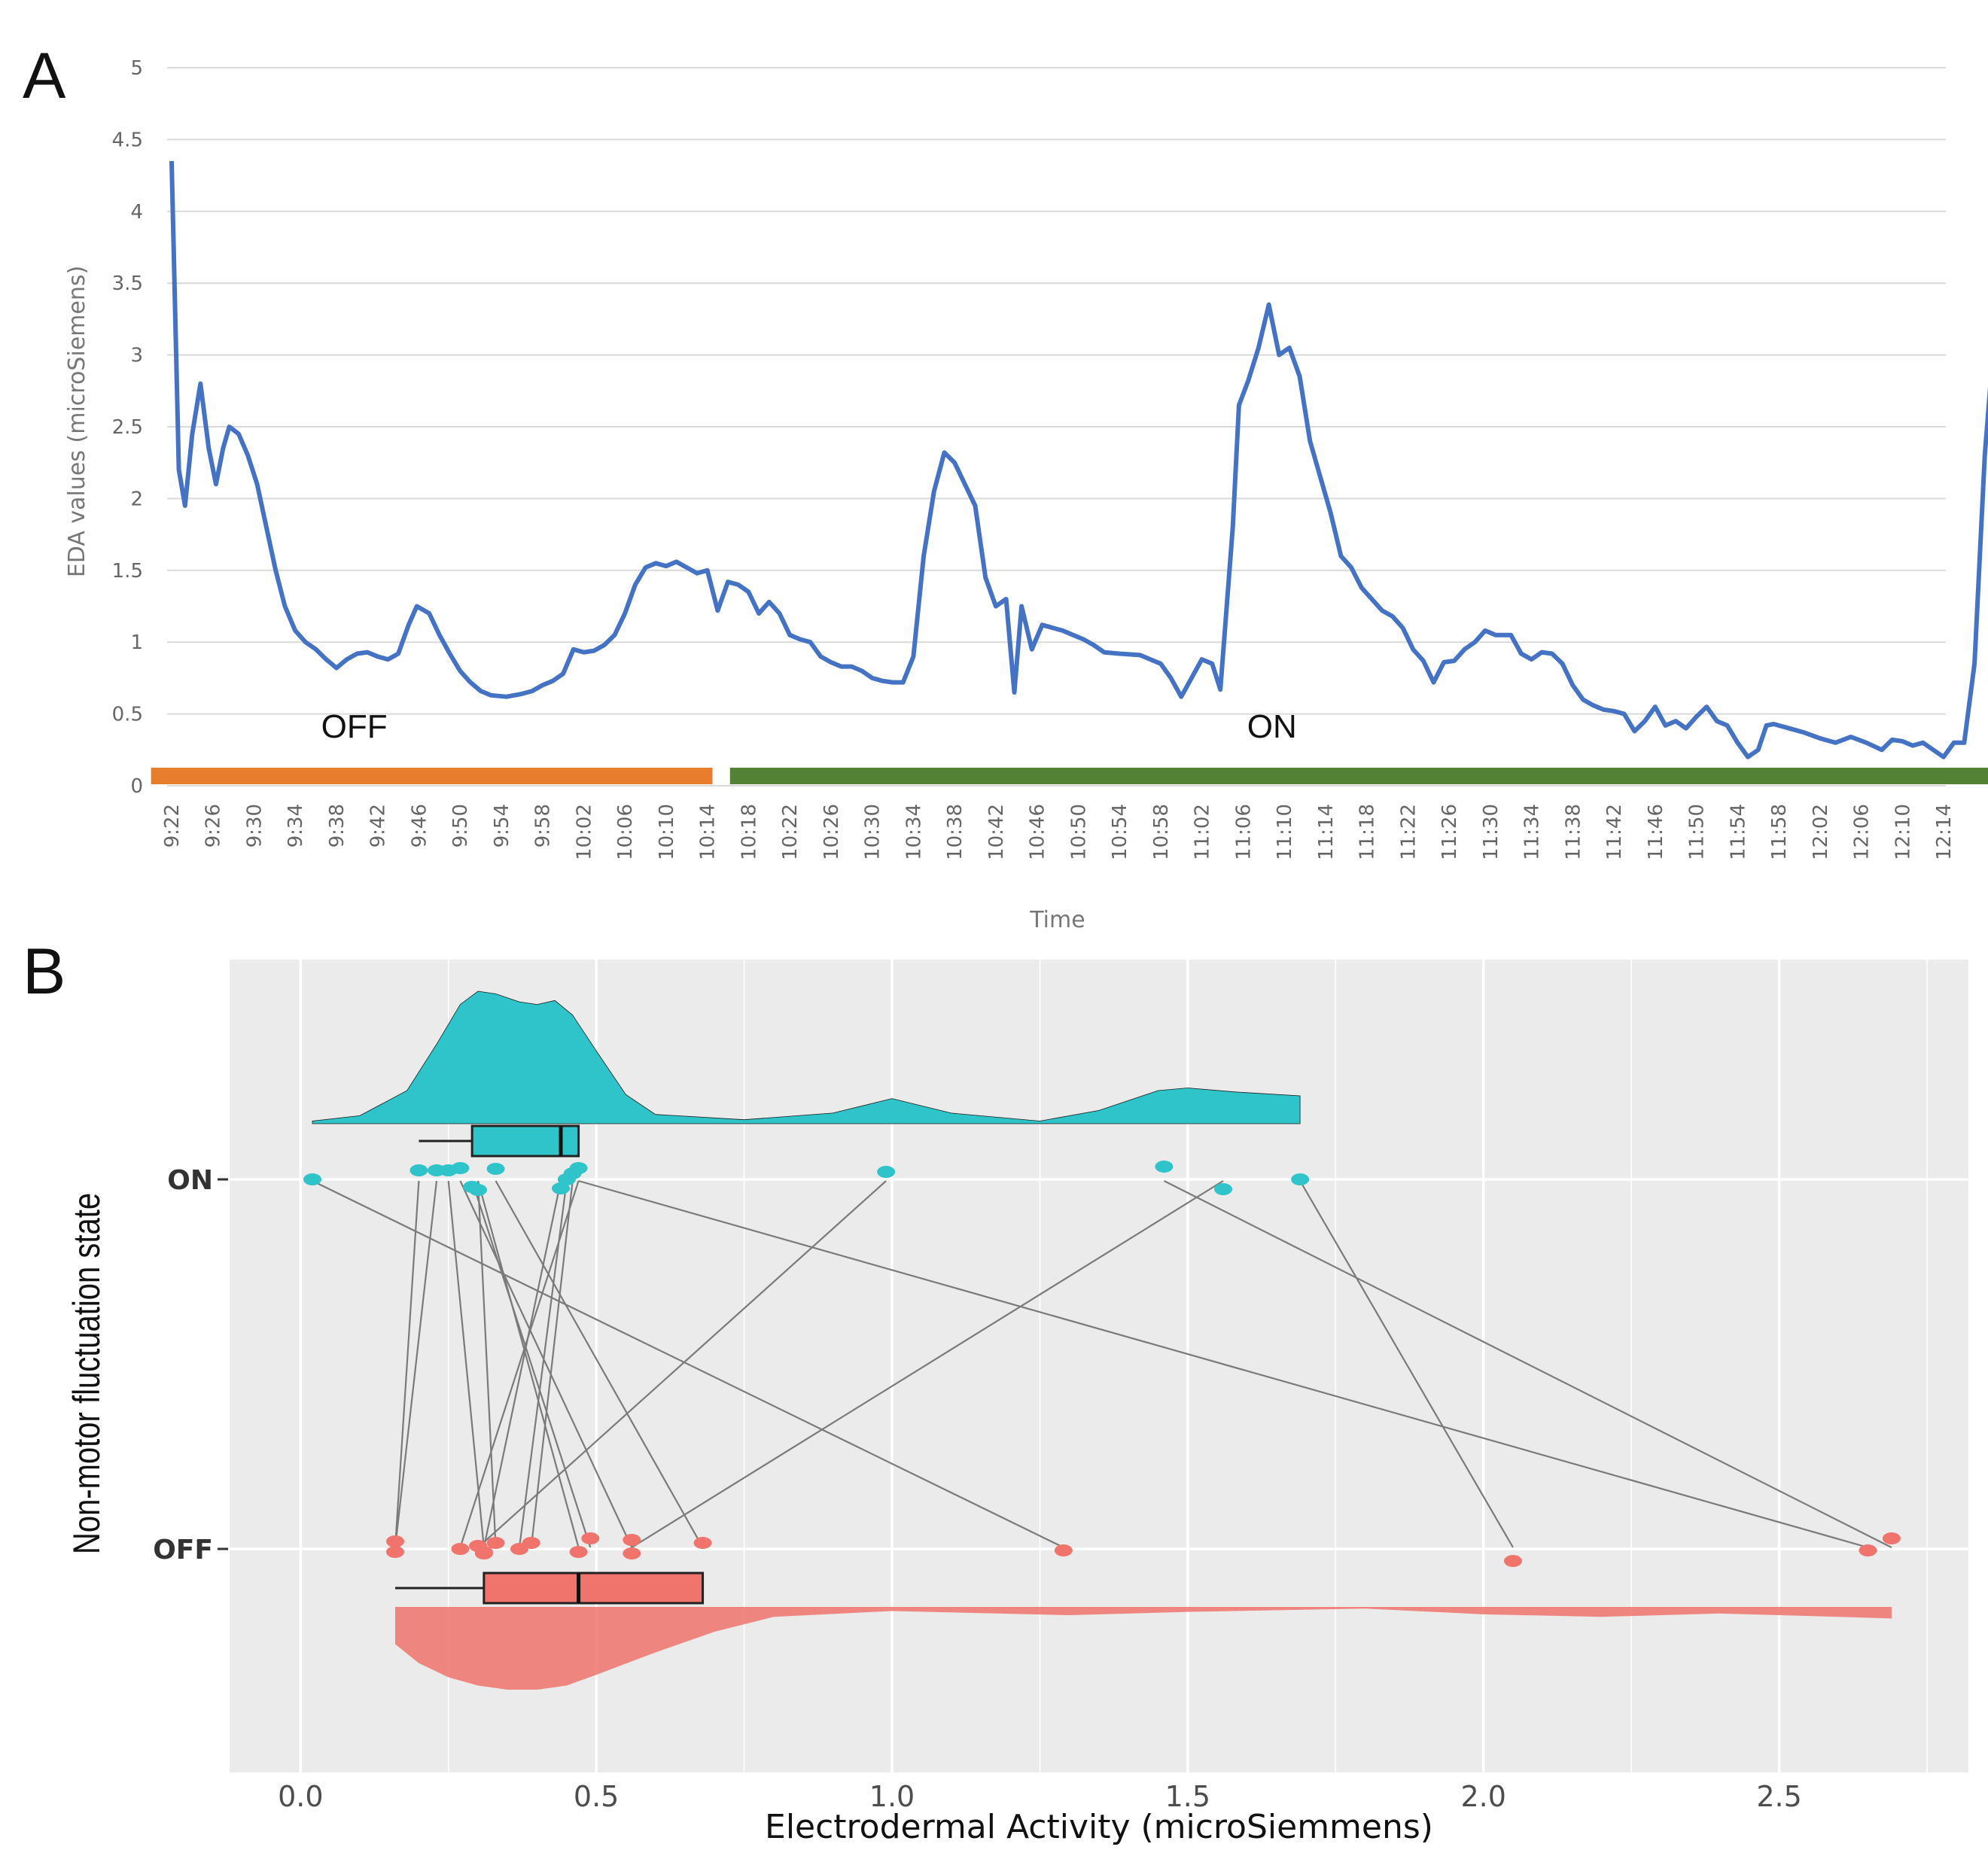  What do you see at coordinates (1038, 832) in the screenshot?
I see `a-x-tick-label: 10:46` at bounding box center [1038, 832].